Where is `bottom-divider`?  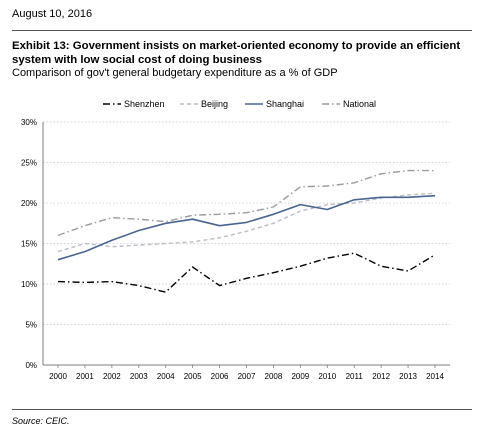 bottom-divider is located at coordinates (242, 409).